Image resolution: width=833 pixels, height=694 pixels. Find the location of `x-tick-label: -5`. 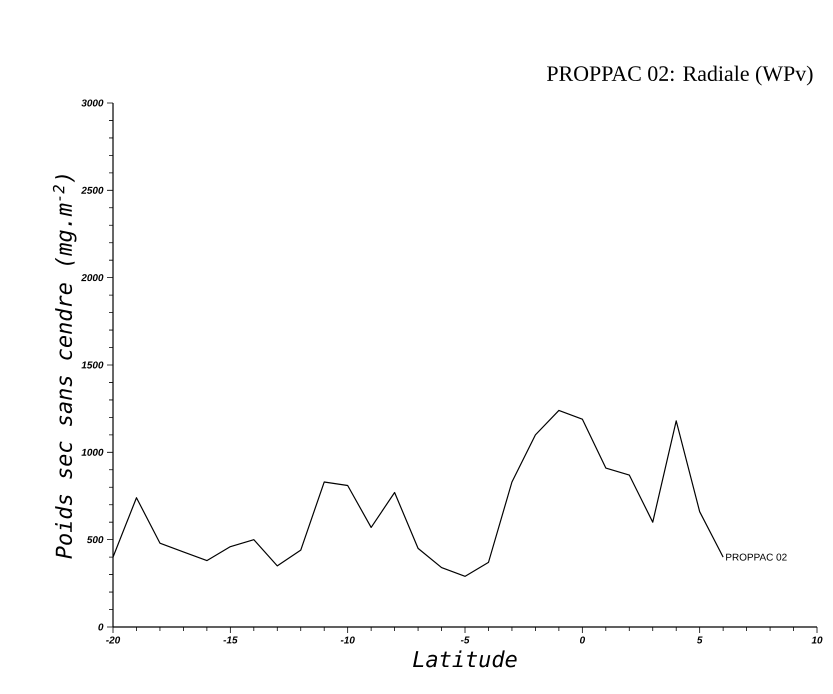

x-tick-label: -5 is located at coordinates (465, 640).